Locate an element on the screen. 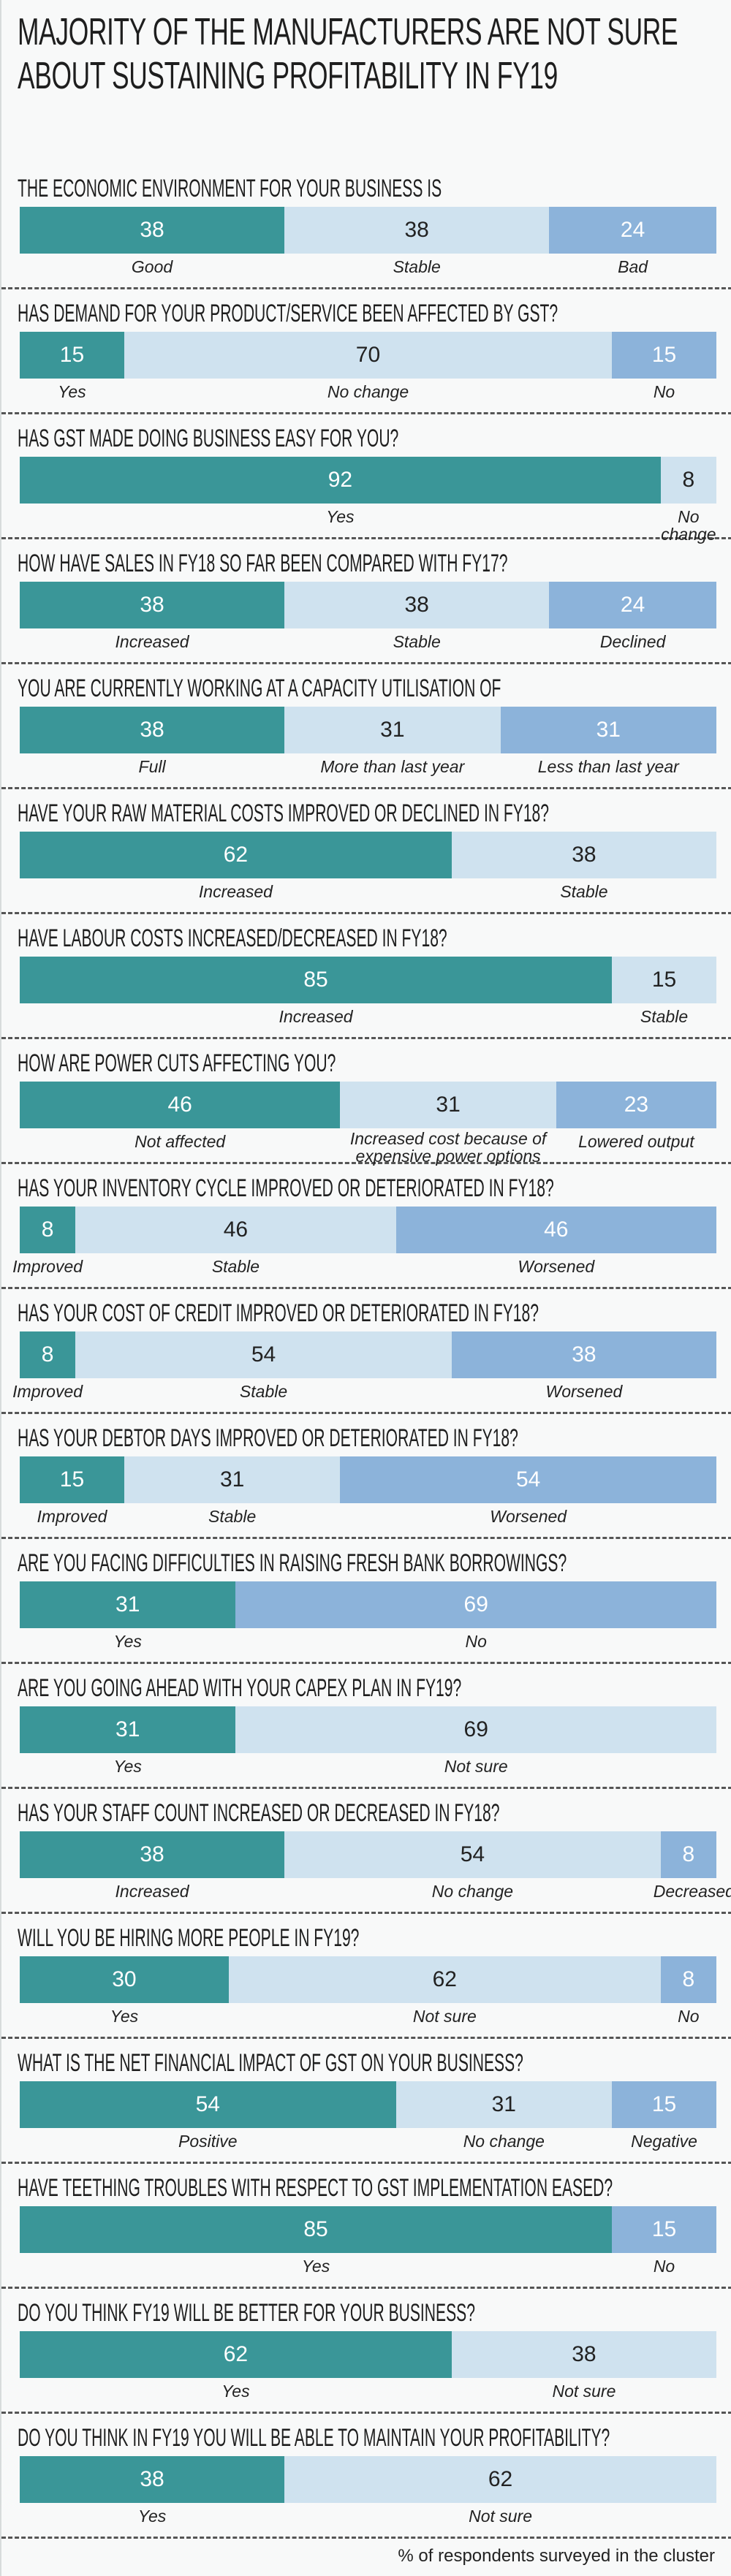 The width and height of the screenshot is (731, 2576). category-label: Positive is located at coordinates (208, 2141).